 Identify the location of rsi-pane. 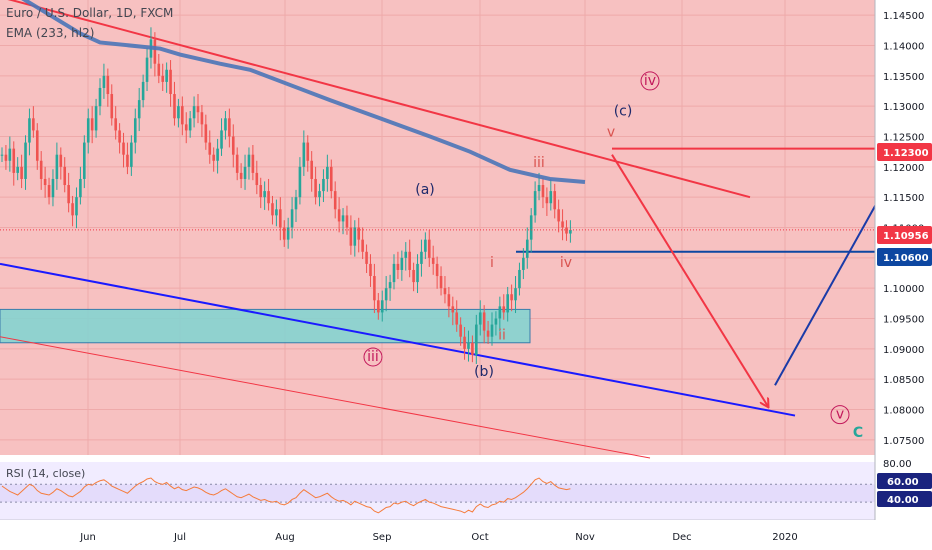
(437, 491).